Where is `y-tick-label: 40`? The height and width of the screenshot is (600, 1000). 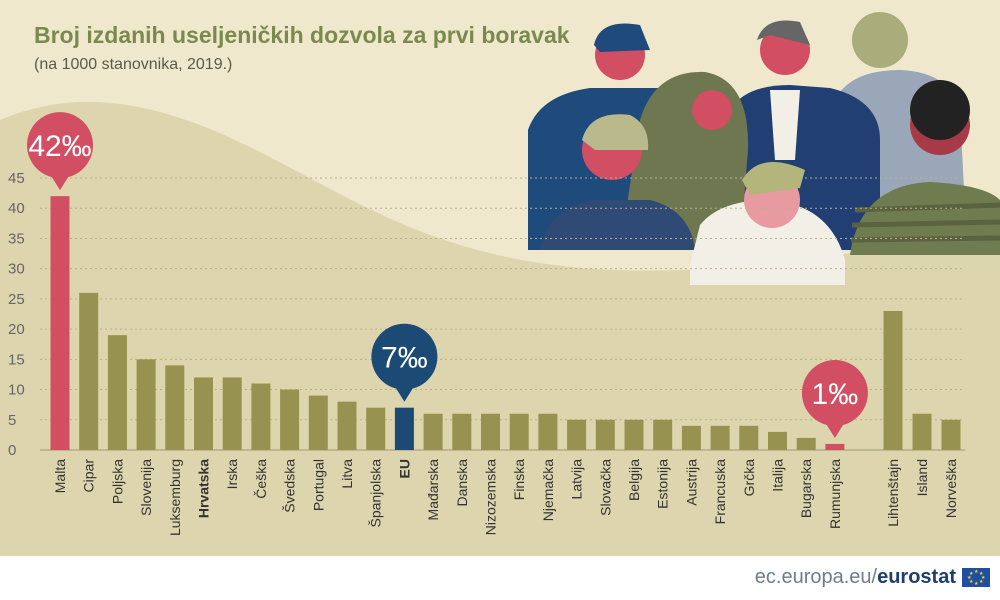
y-tick-label: 40 is located at coordinates (16, 208).